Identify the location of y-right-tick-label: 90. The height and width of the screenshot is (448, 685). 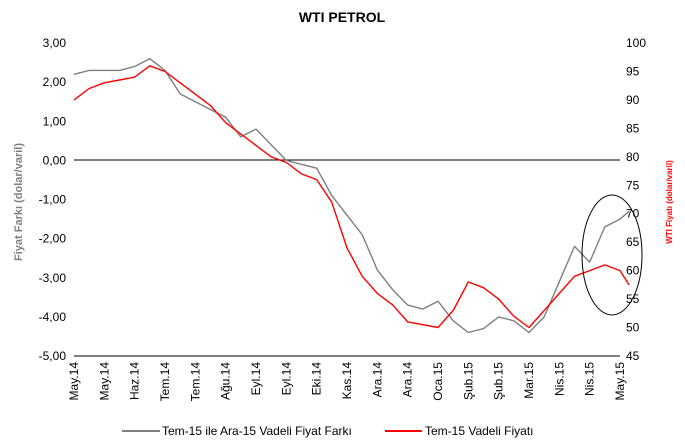
(633, 100).